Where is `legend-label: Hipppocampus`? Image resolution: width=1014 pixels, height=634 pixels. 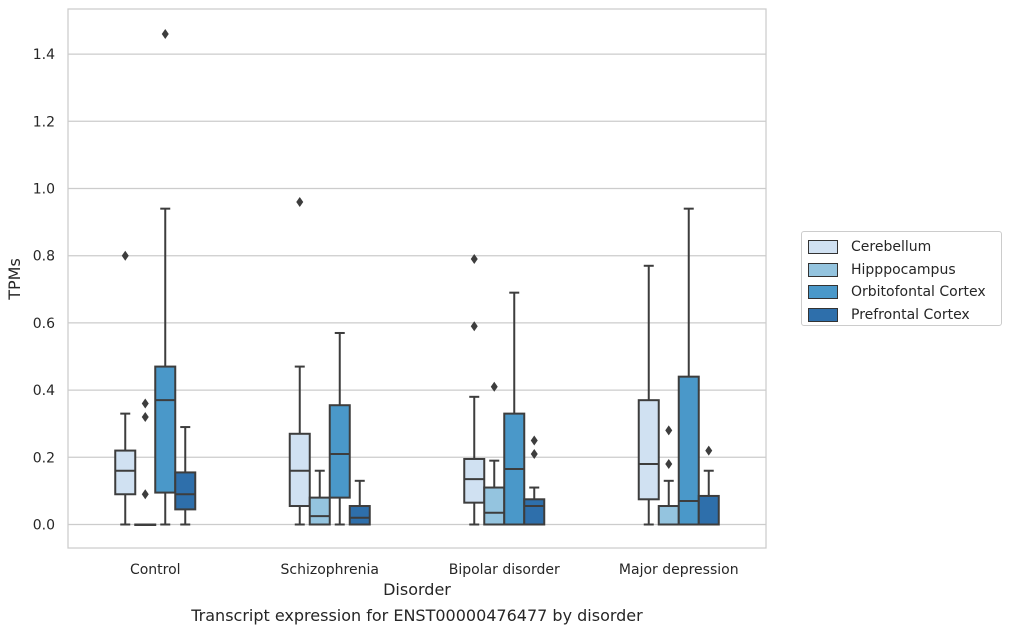 legend-label: Hipppocampus is located at coordinates (903, 269).